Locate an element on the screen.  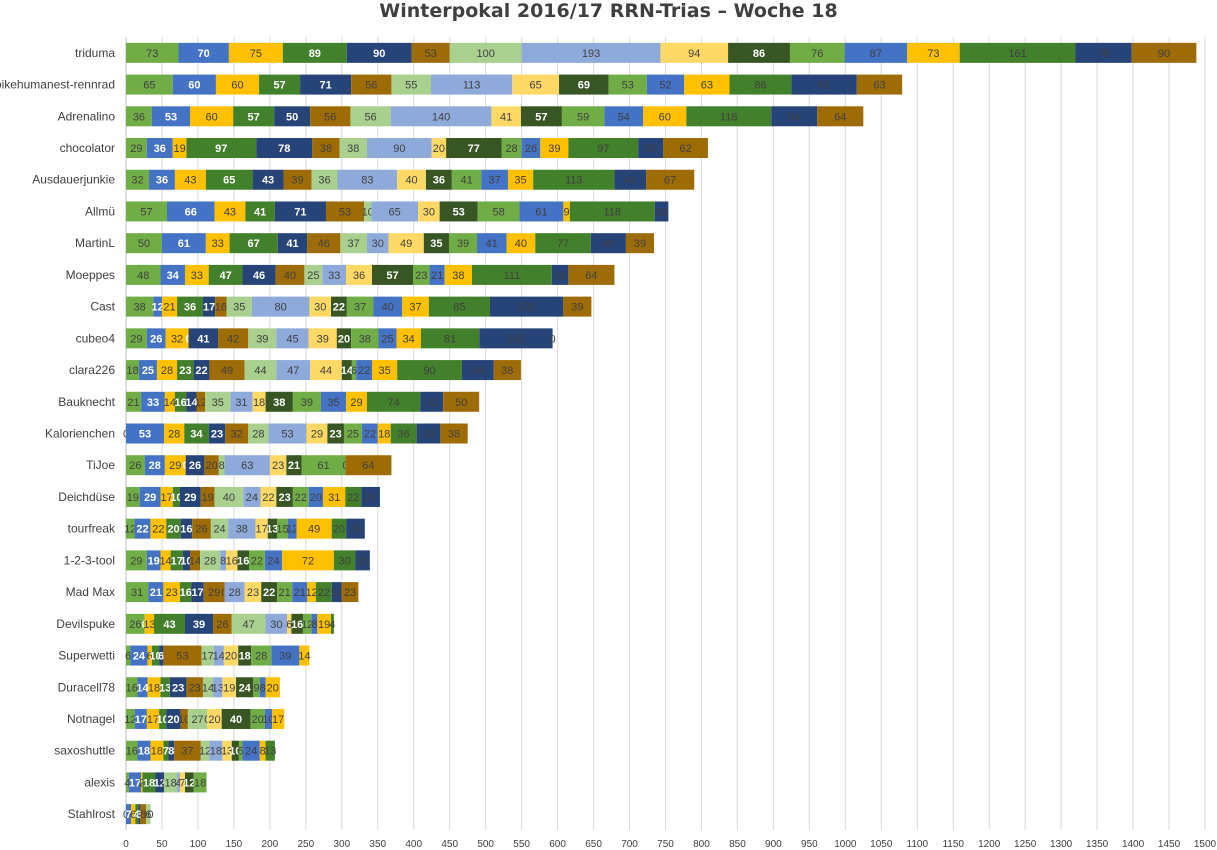
data-label: 8 is located at coordinates (222, 466).